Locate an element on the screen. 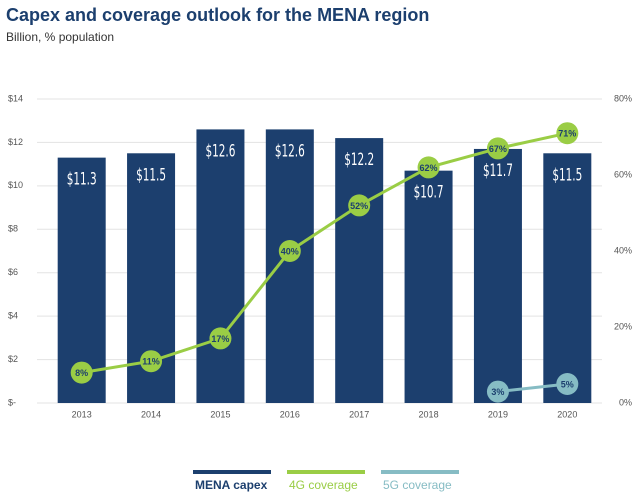 Image resolution: width=640 pixels, height=494 pixels. y-tick-label: $- is located at coordinates (12, 402).